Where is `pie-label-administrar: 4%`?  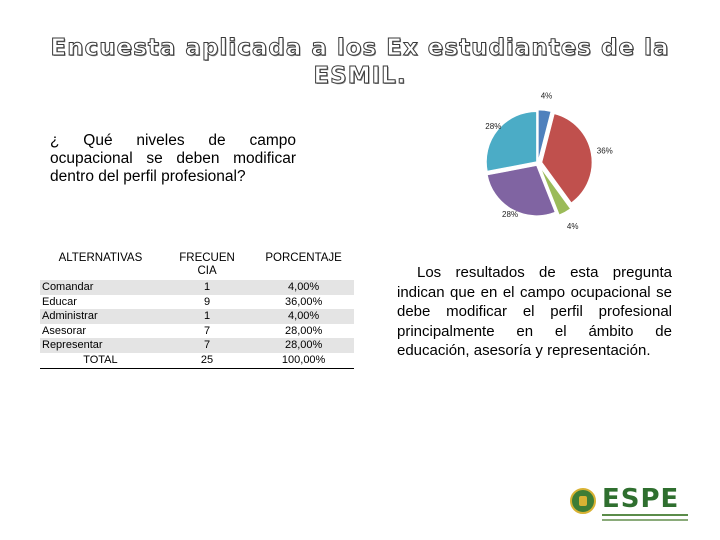
pie-label-administrar: 4% is located at coordinates (573, 226).